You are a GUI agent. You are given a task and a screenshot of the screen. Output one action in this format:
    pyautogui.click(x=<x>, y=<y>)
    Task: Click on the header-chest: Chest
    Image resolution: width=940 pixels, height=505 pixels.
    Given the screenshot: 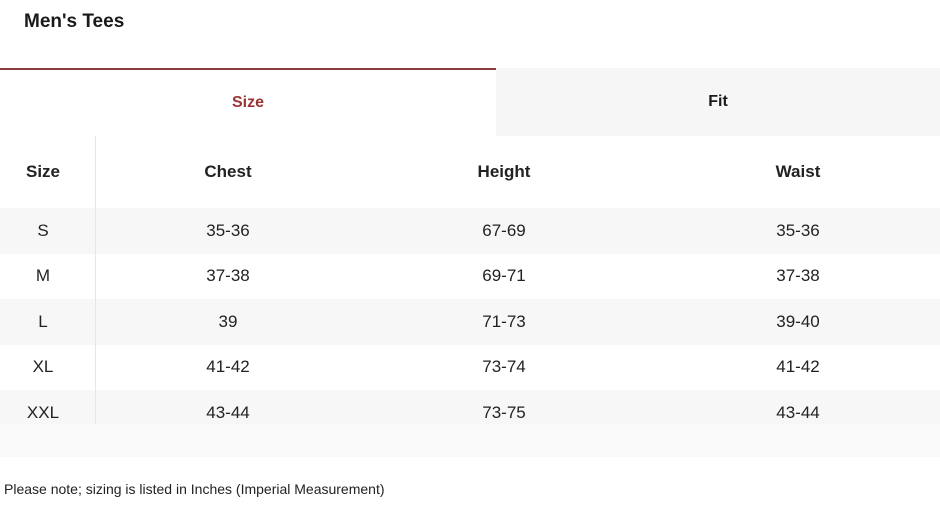 What is the action you would take?
    pyautogui.click(x=228, y=171)
    